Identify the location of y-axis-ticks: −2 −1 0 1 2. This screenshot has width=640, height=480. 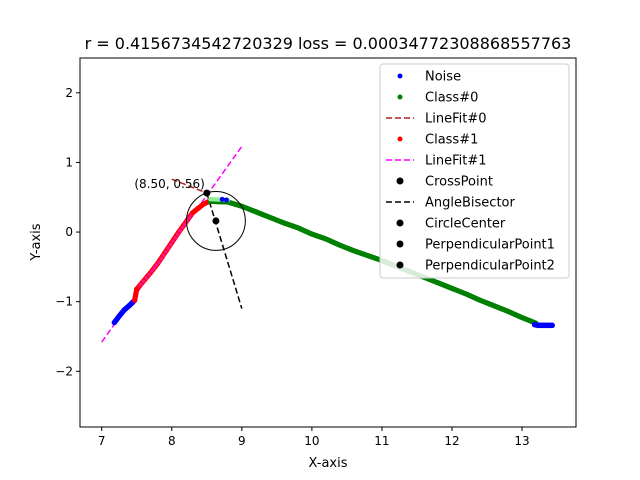
(67, 232).